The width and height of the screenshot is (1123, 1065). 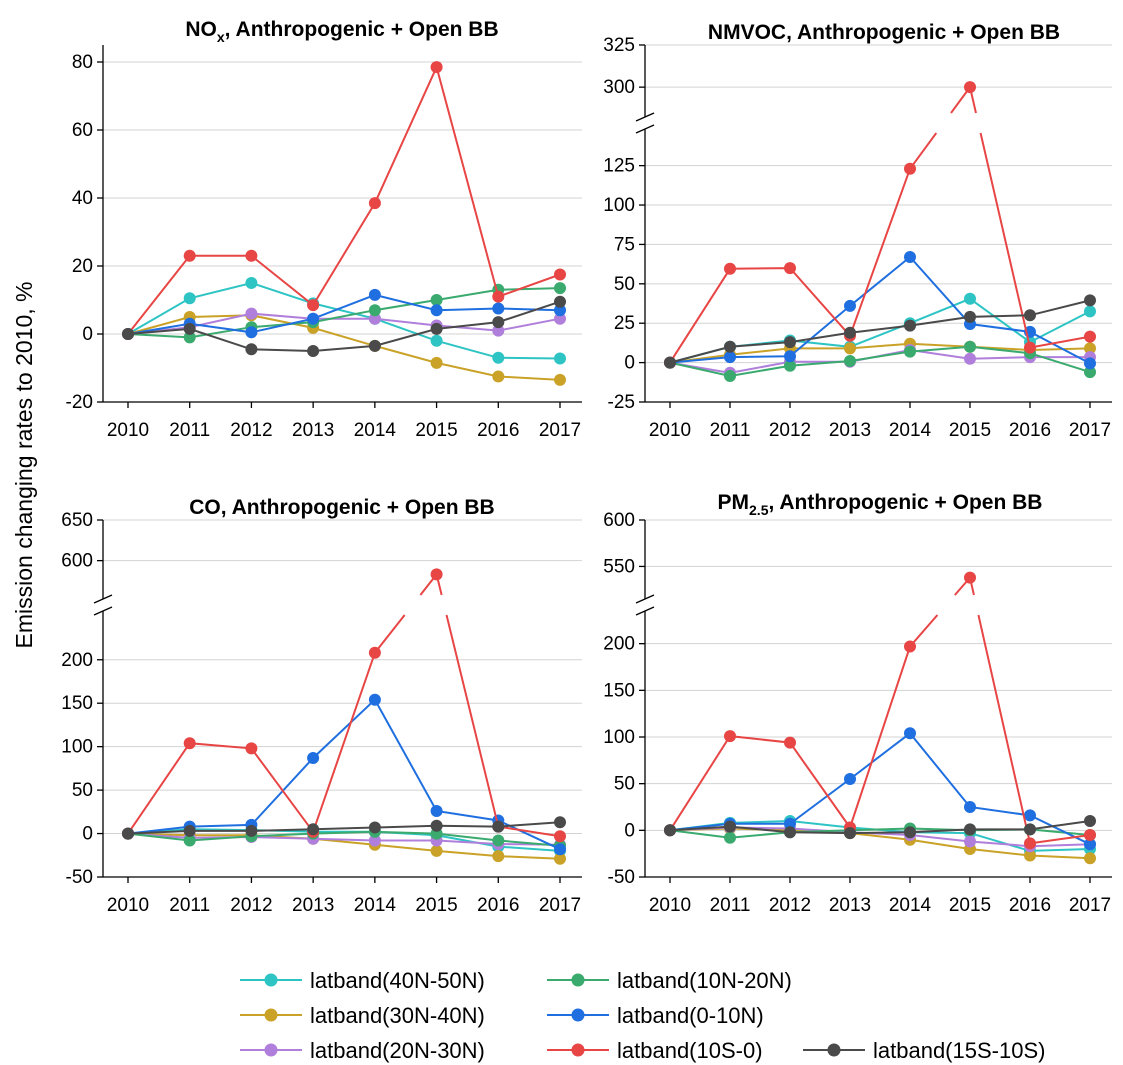 I want to click on y-tick-label: 600, so click(x=619, y=520).